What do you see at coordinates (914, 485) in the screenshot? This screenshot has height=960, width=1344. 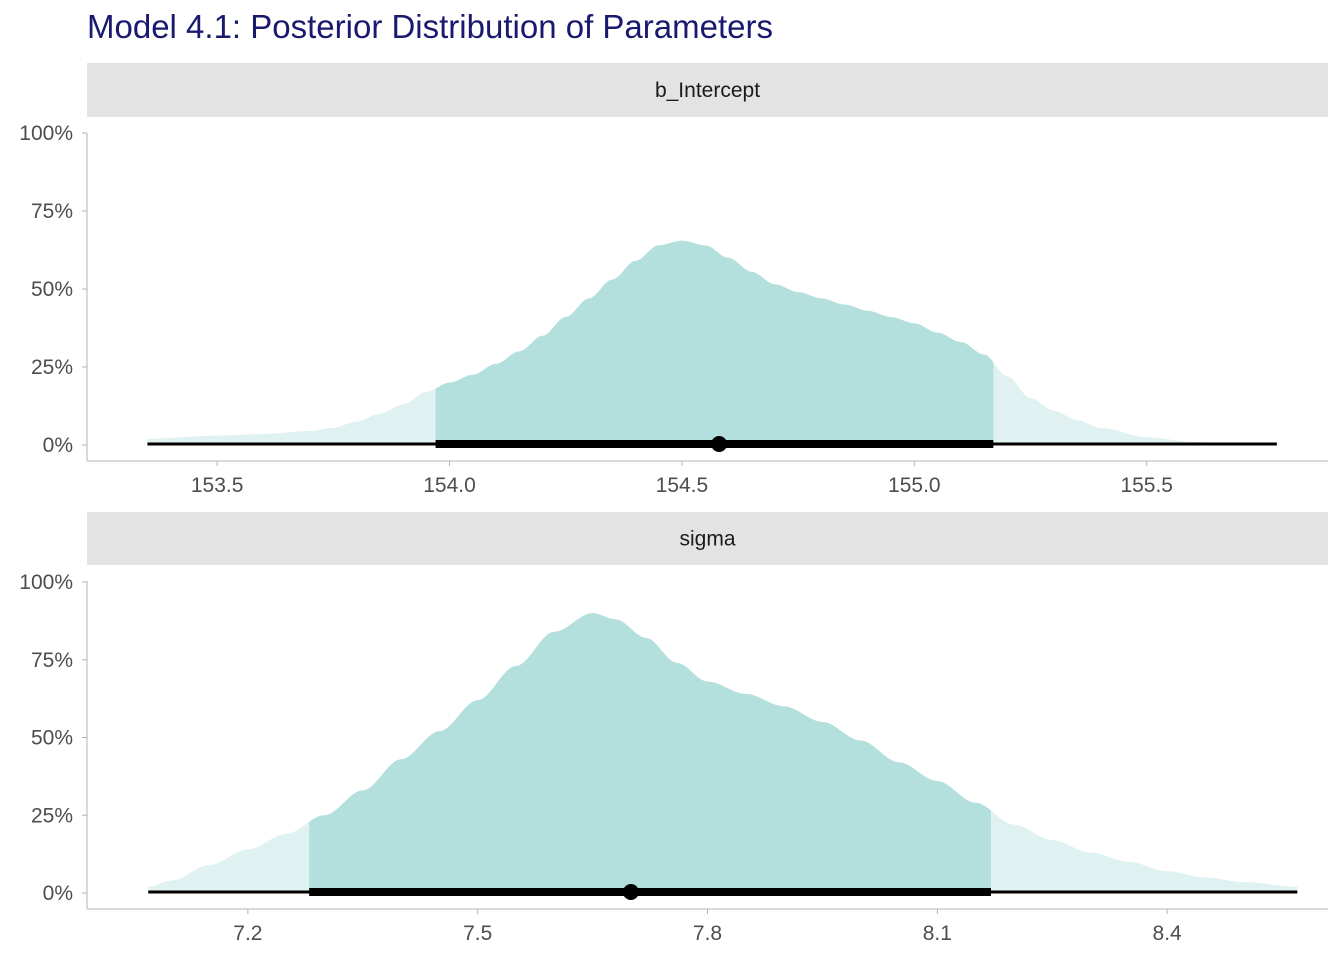 I see `x-tick-label: 155.0` at bounding box center [914, 485].